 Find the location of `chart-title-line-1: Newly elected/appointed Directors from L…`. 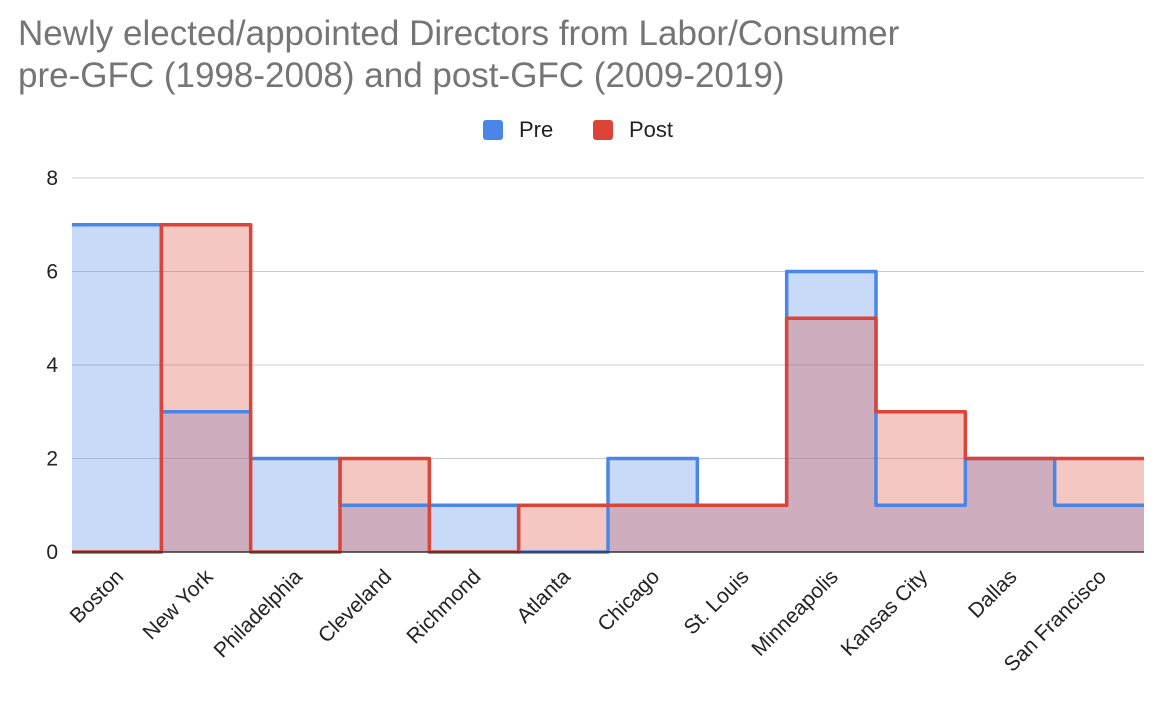

chart-title-line-1: Newly elected/appointed Directors from L… is located at coordinates (459, 33).